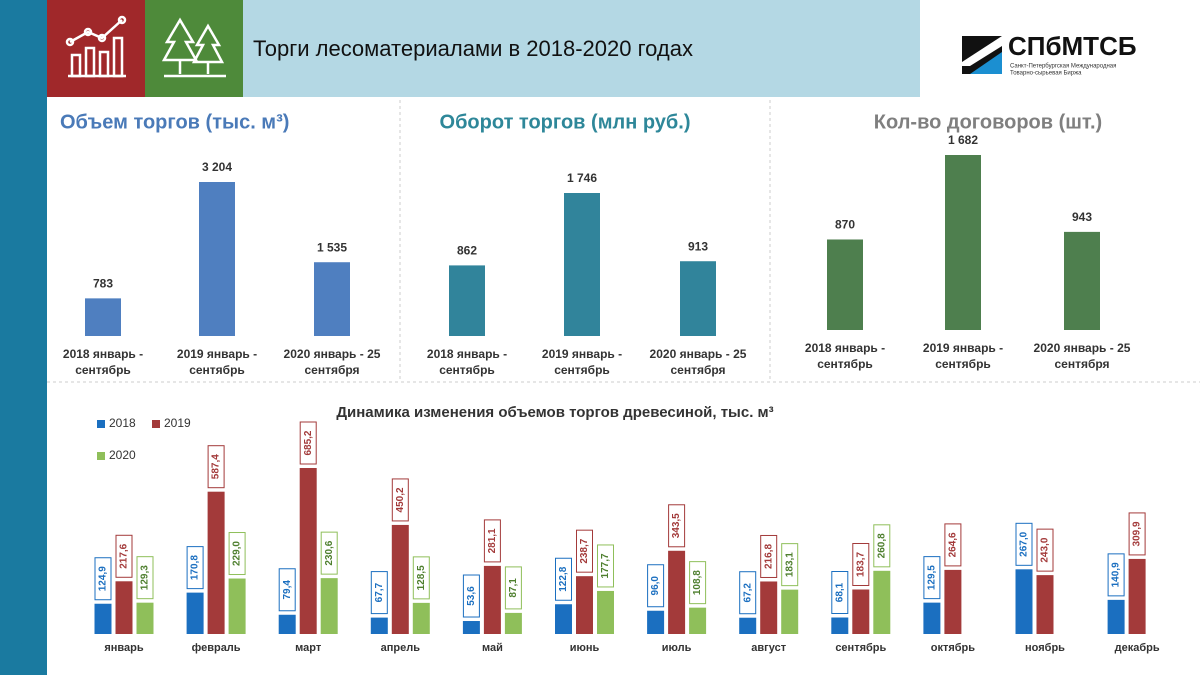 The height and width of the screenshot is (675, 1200). What do you see at coordinates (177, 423) in the screenshot?
I see `legend-label: 2019` at bounding box center [177, 423].